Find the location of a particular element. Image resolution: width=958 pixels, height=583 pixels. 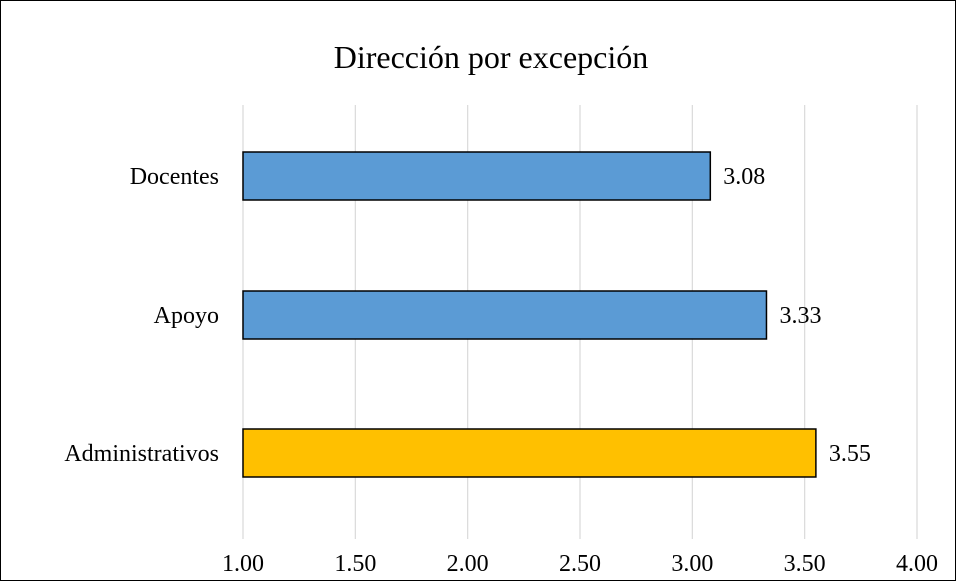

x-tick-label: 3.00 is located at coordinates (692, 564).